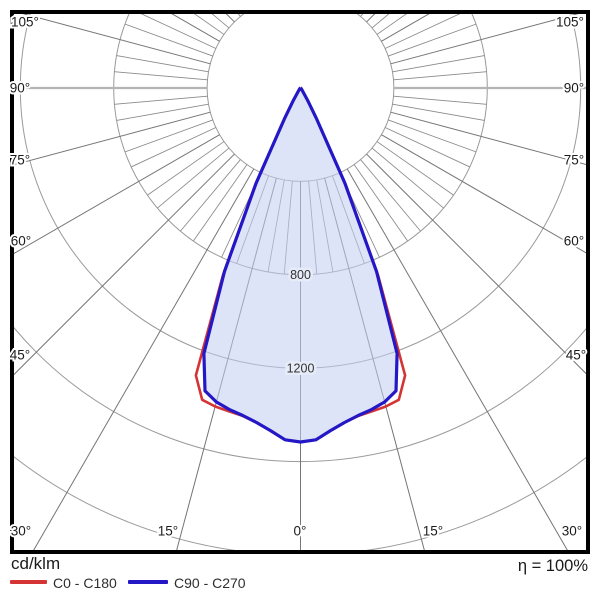  I want to click on radial-value-label-800: 800, so click(300, 275).